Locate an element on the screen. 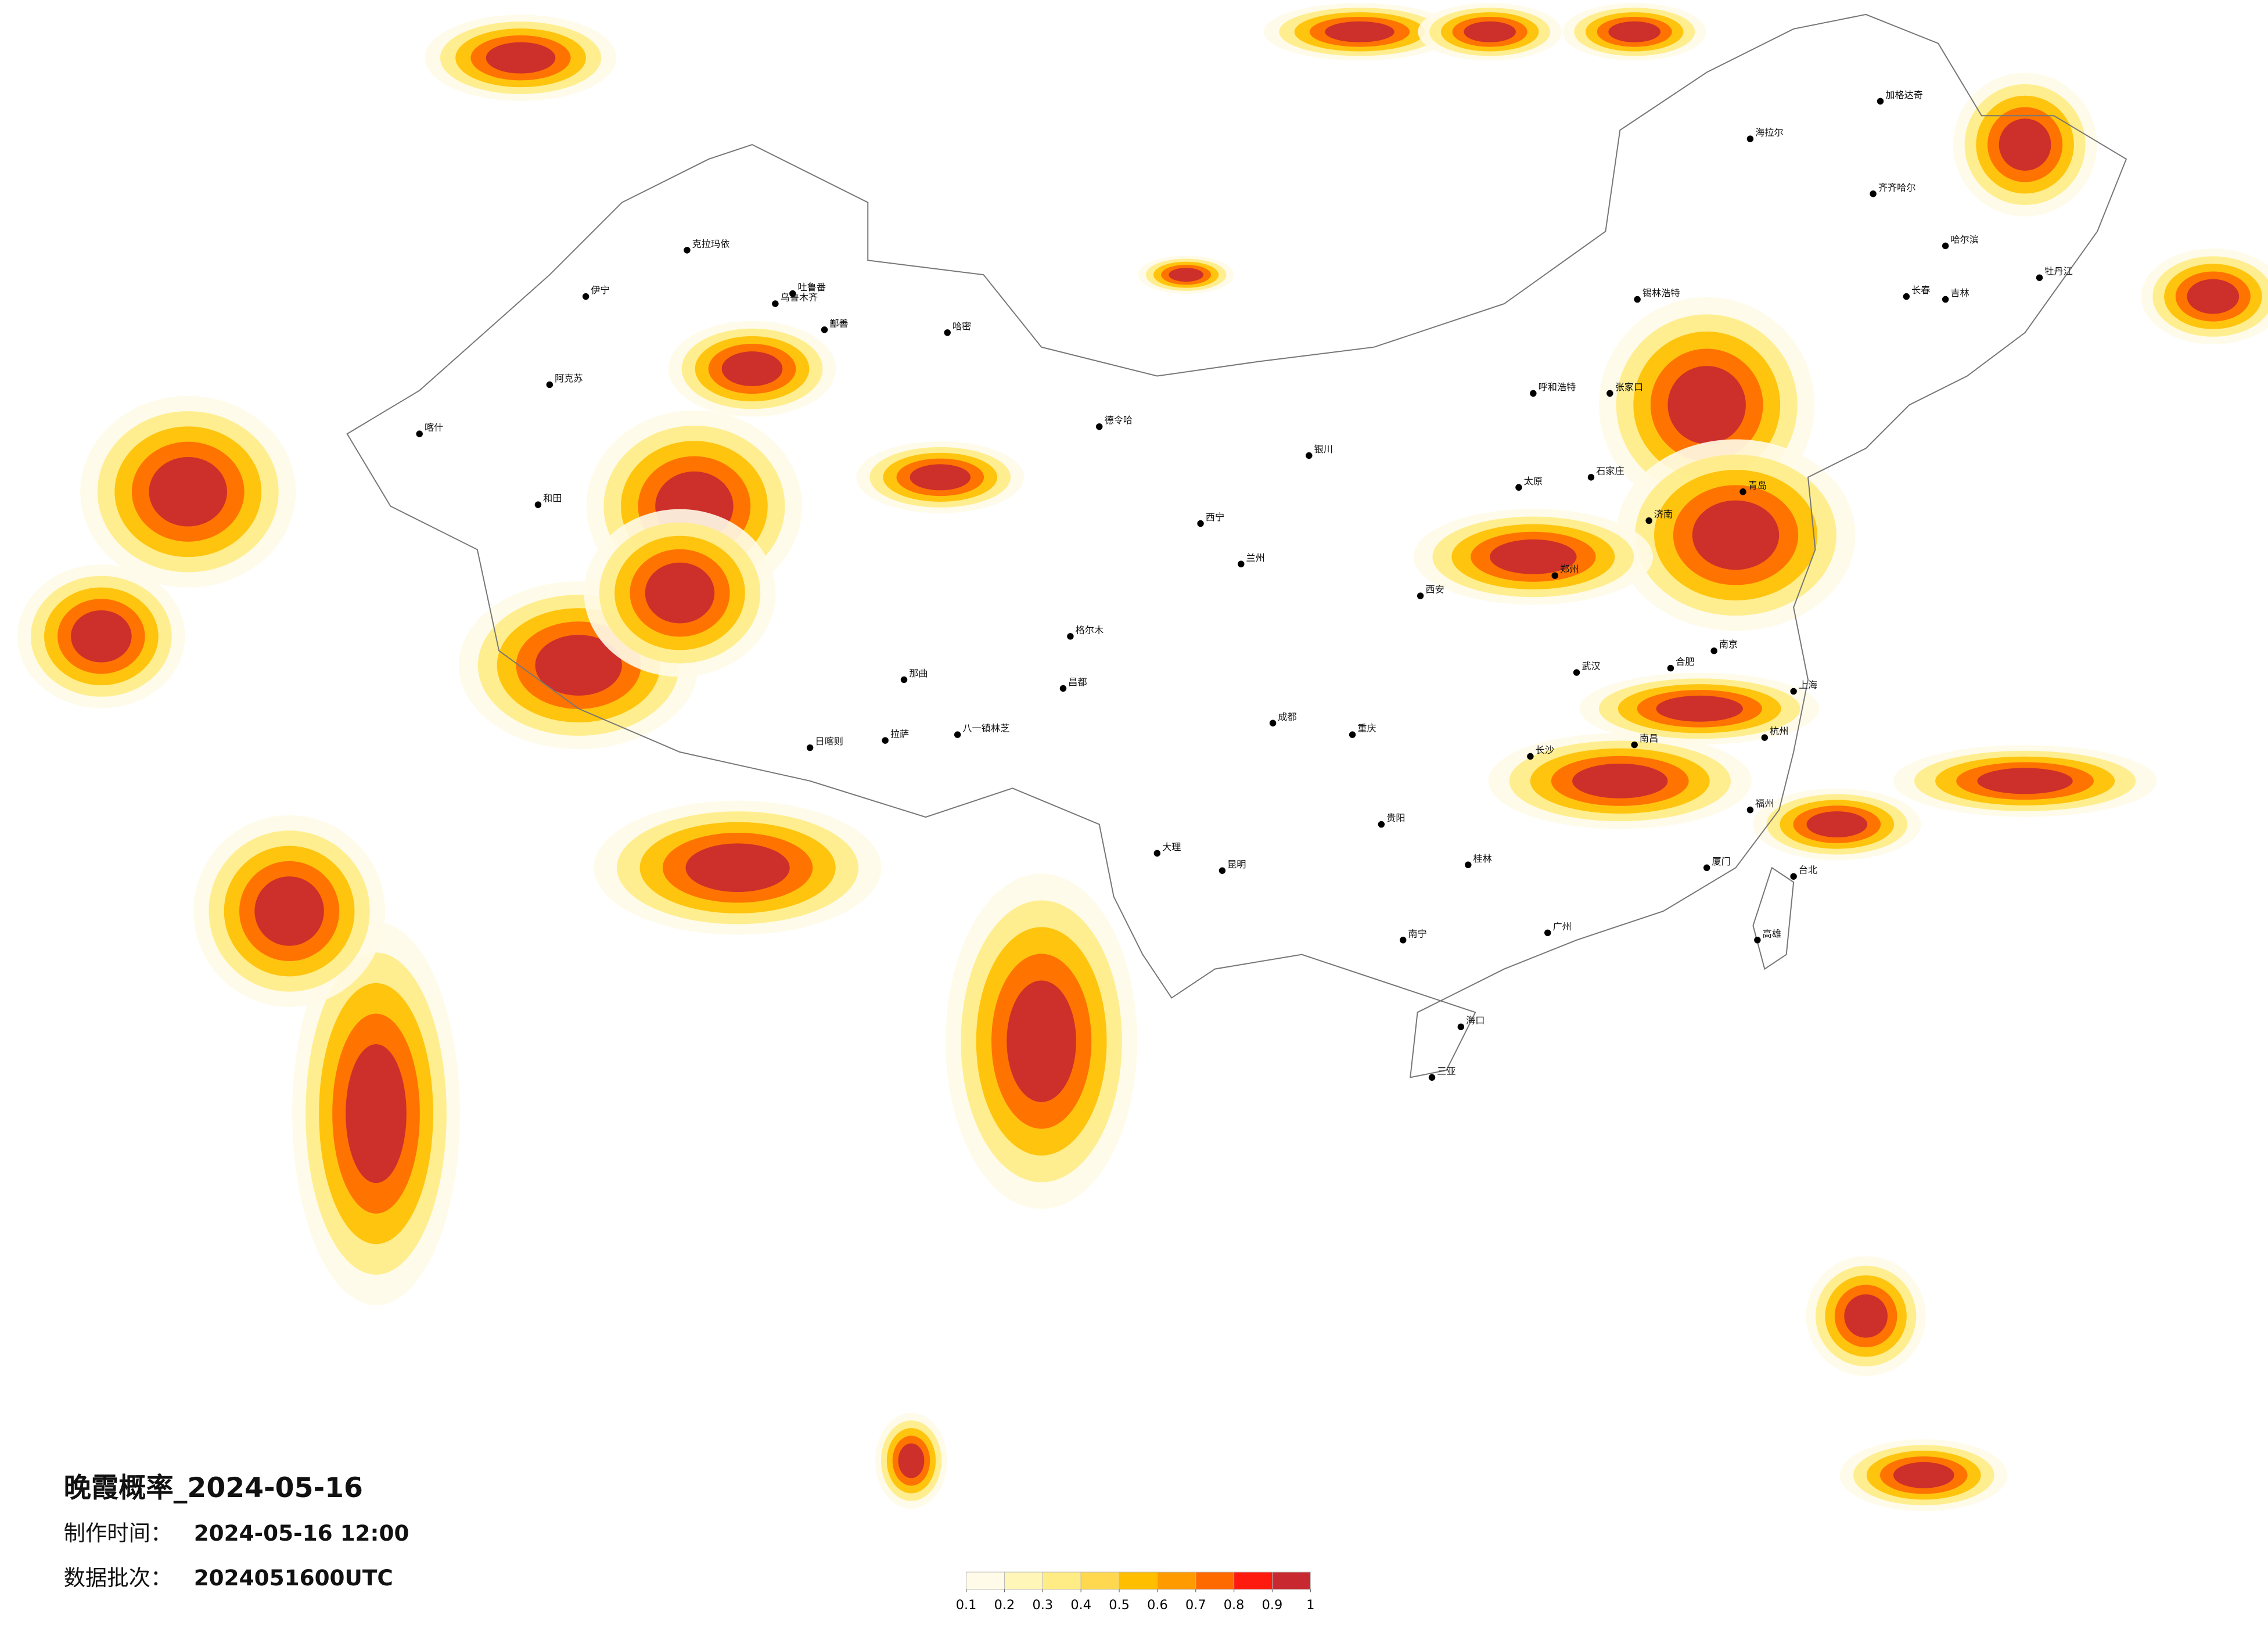 Image resolution: width=2268 pixels, height=1626 pixels. city-label: 武汉 is located at coordinates (1591, 667).